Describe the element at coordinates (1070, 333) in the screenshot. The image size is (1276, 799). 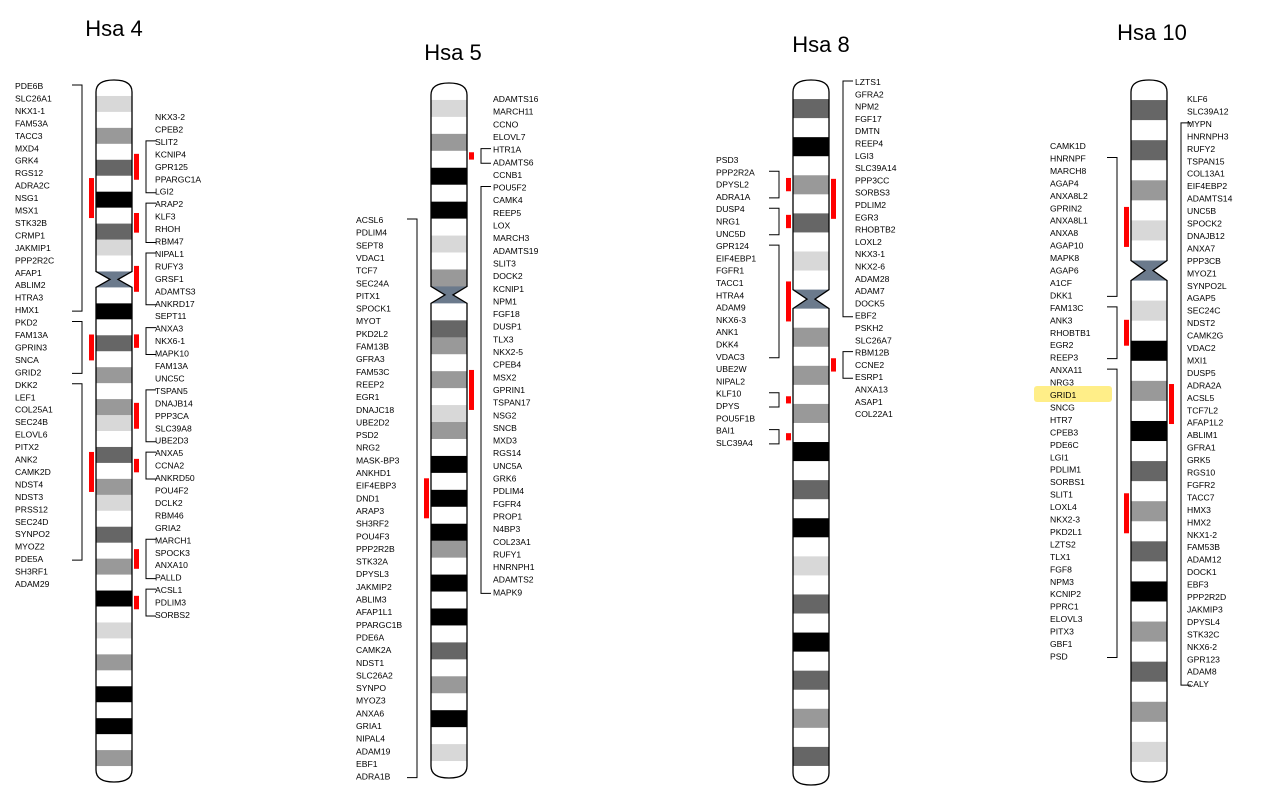
I see `gene-label: RHOBTB1` at that location.